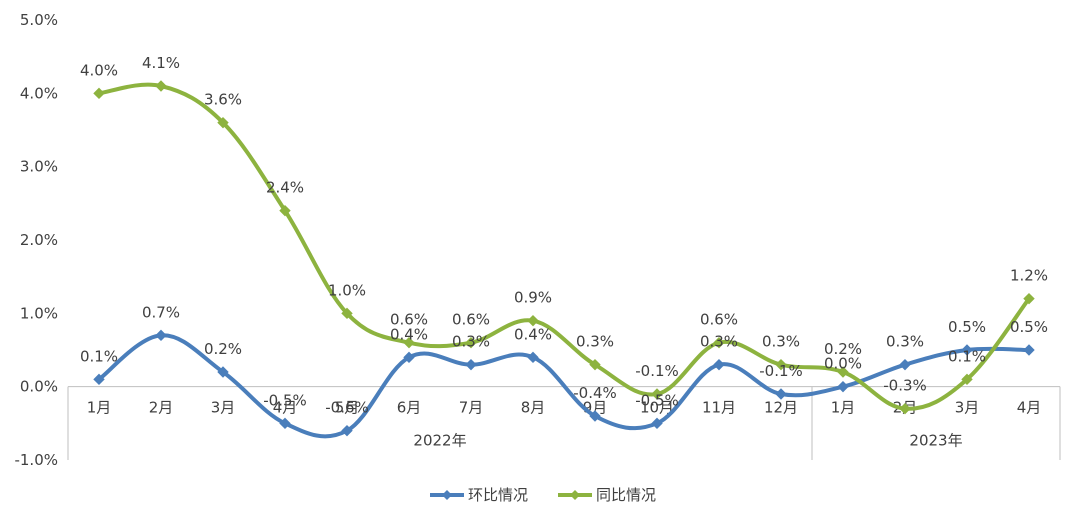 Image resolution: width=1080 pixels, height=523 pixels. I want to click on data-label: 4.0%, so click(99, 70).